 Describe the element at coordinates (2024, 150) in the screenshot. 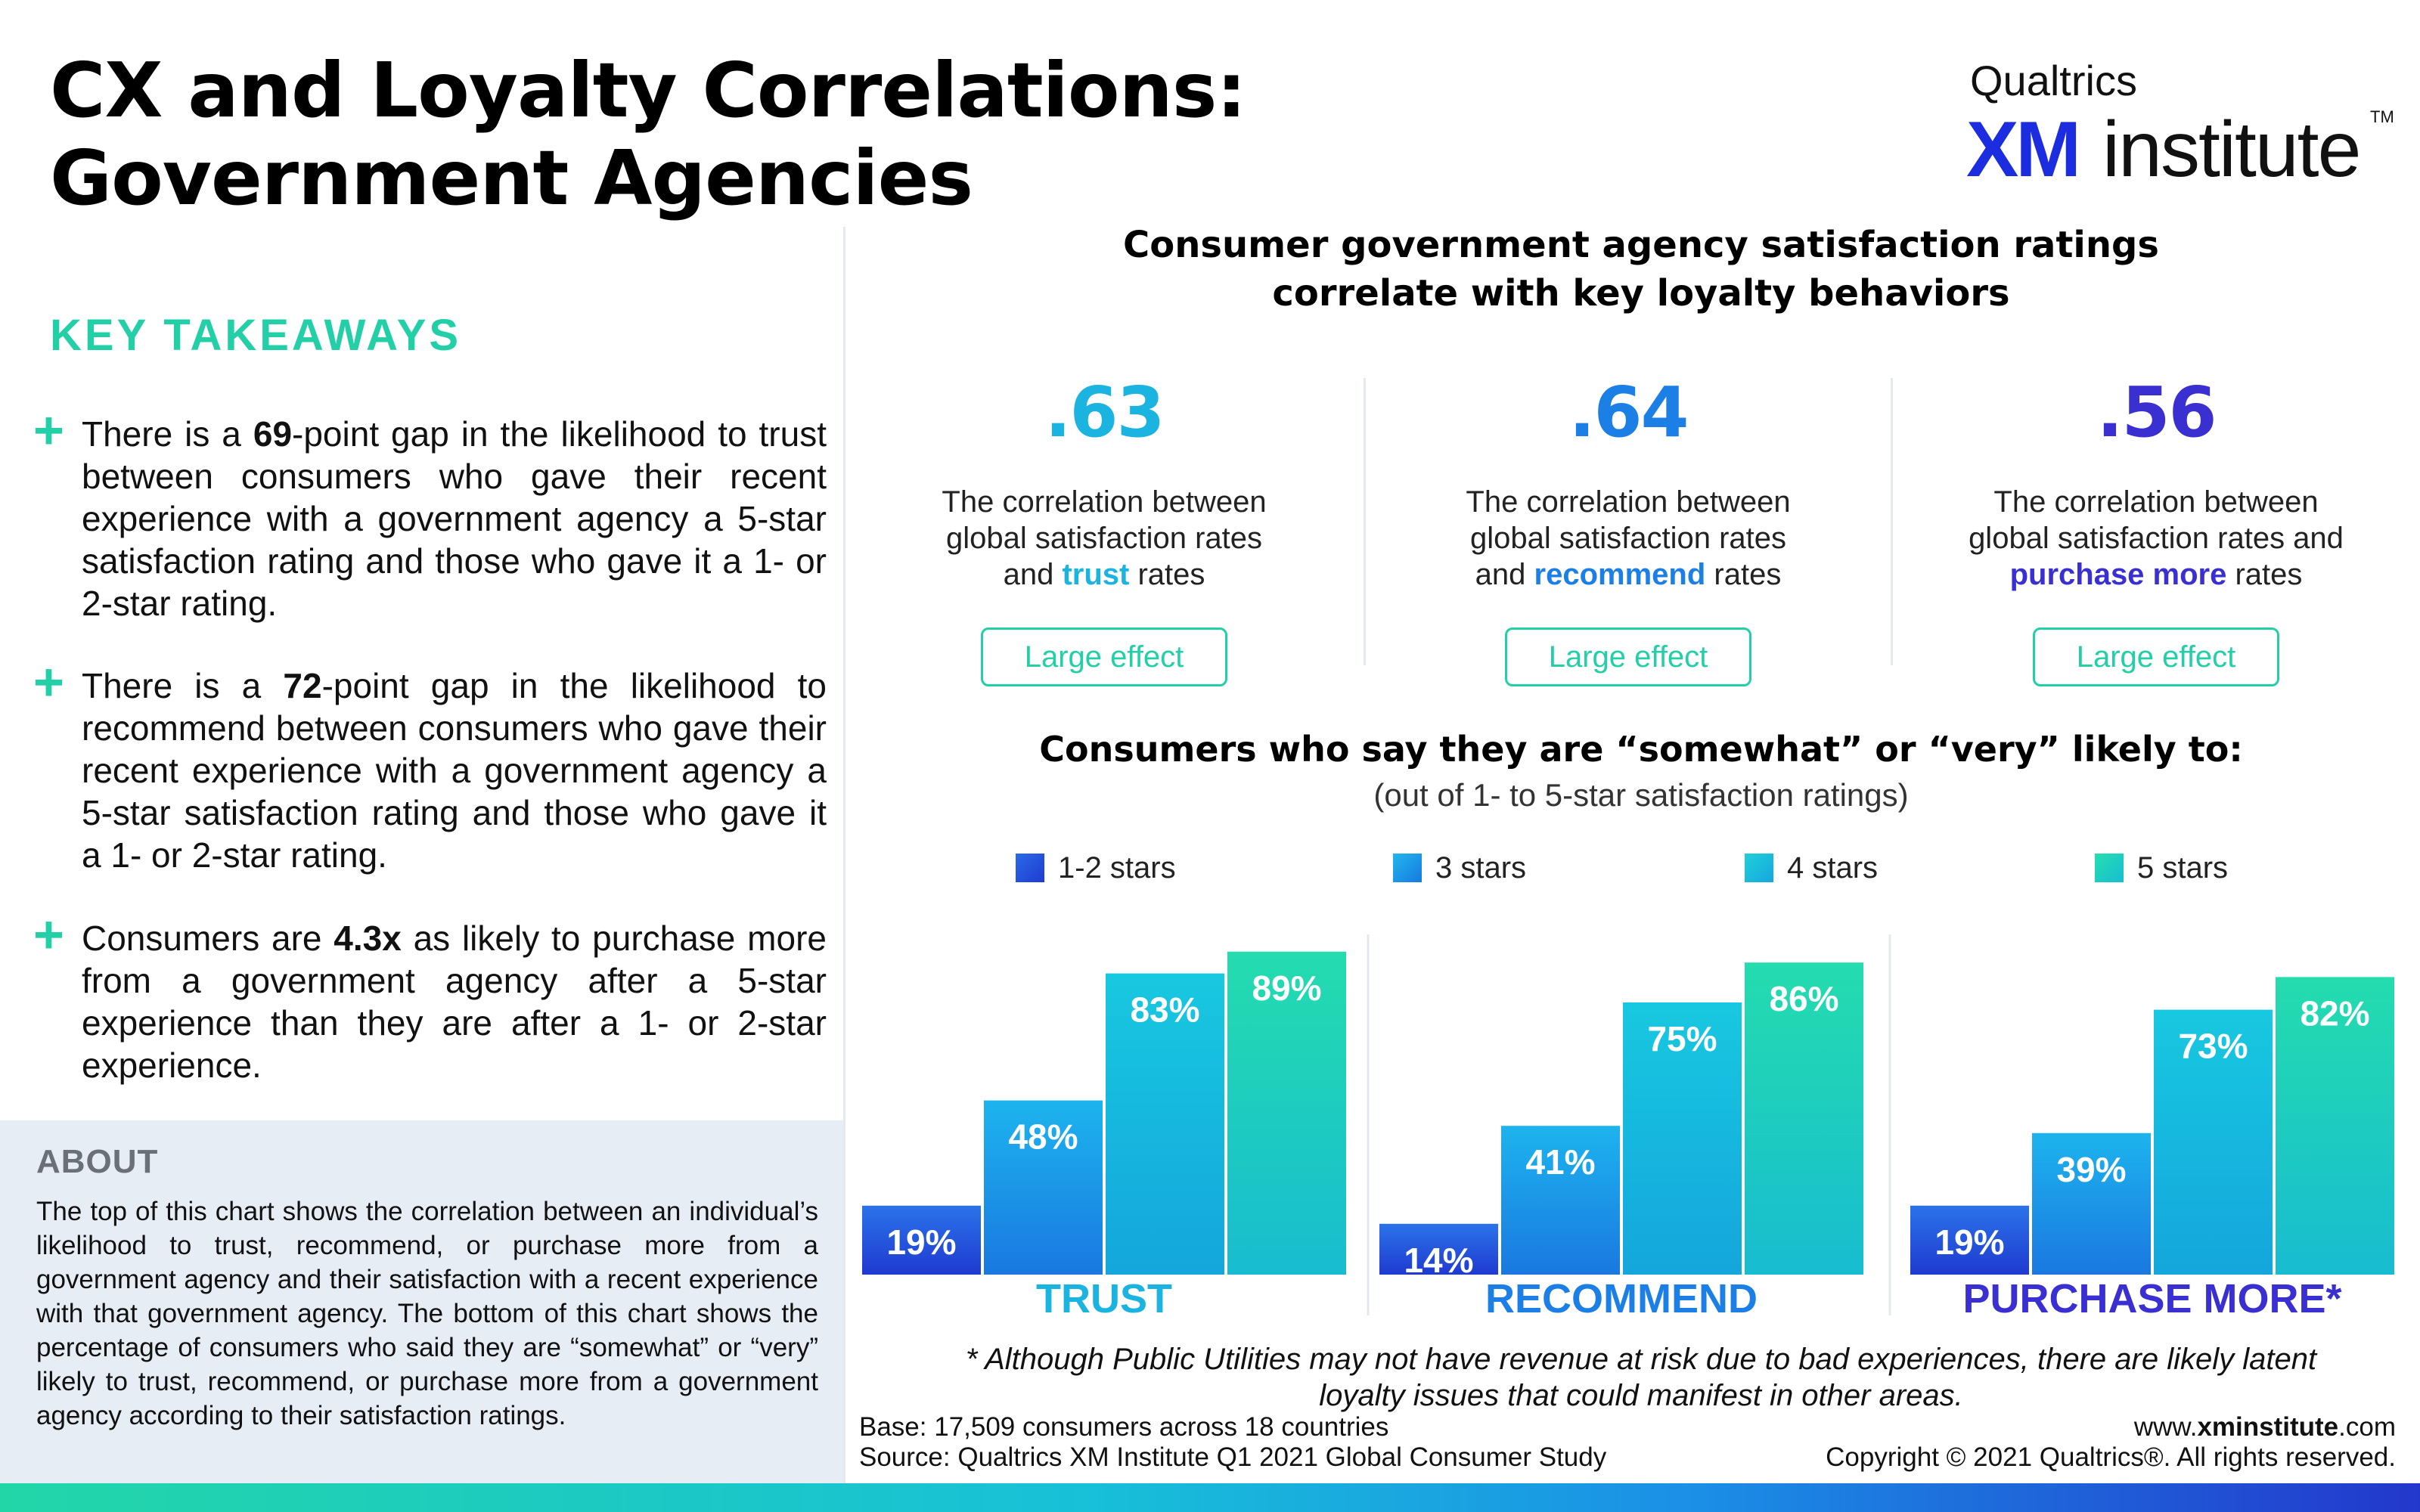

I see `logo-xm-text: XM` at that location.